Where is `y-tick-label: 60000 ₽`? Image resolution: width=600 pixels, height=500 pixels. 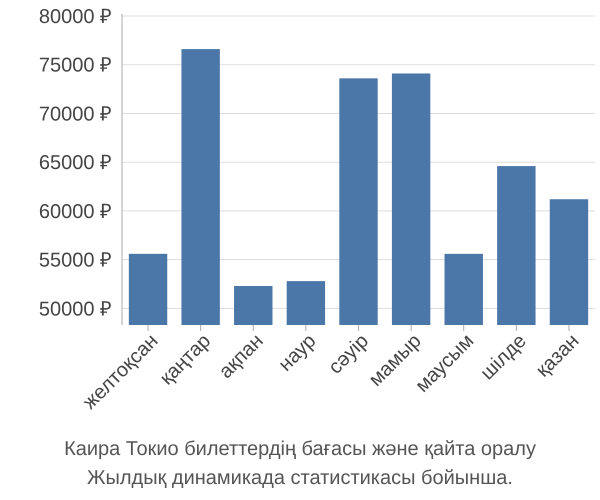 y-tick-label: 60000 ₽ is located at coordinates (75, 211).